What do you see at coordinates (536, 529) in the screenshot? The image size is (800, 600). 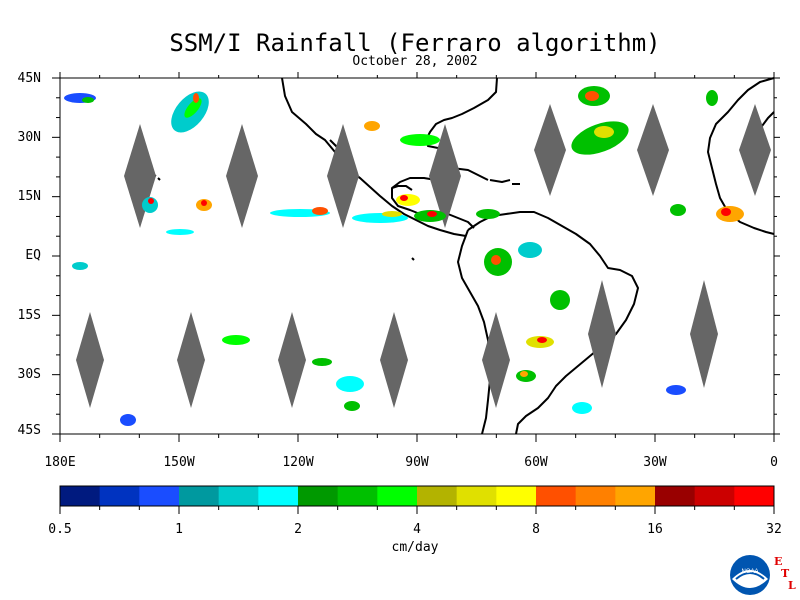 I see `colorbar-label-8: 8` at bounding box center [536, 529].